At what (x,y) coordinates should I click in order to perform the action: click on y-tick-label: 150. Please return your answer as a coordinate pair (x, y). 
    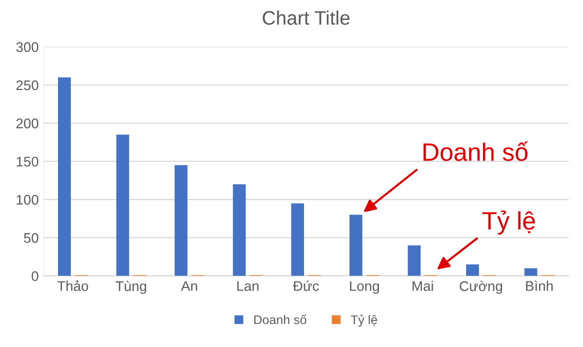
    Looking at the image, I should click on (27, 161).